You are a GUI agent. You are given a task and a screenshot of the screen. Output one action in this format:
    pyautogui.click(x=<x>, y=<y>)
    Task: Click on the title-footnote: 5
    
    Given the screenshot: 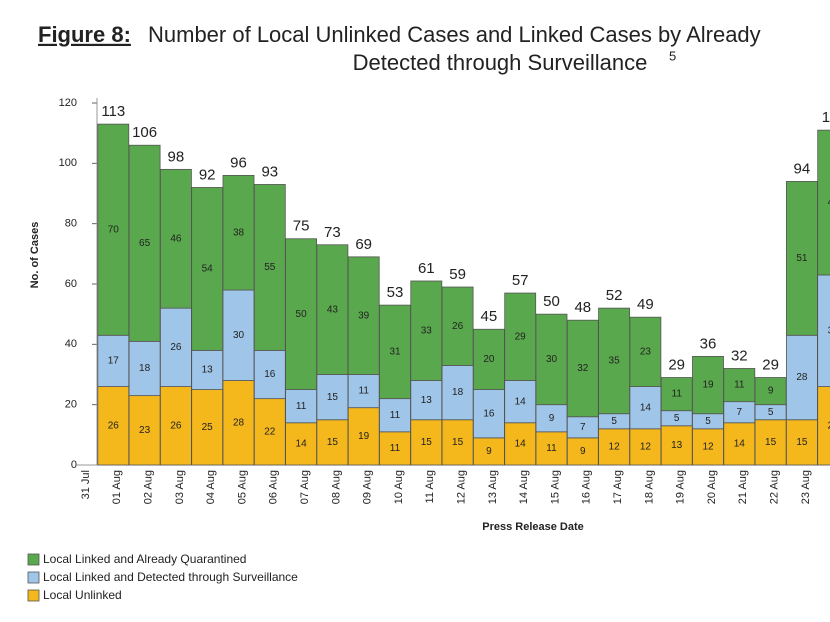 What is the action you would take?
    pyautogui.click(x=672, y=55)
    